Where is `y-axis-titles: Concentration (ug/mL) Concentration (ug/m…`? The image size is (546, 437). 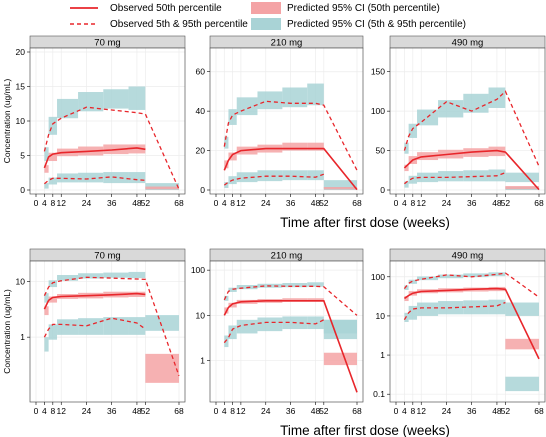
y-axis-titles: Concentration (ug/mL) Concentration (ug/m… is located at coordinates (7, 226).